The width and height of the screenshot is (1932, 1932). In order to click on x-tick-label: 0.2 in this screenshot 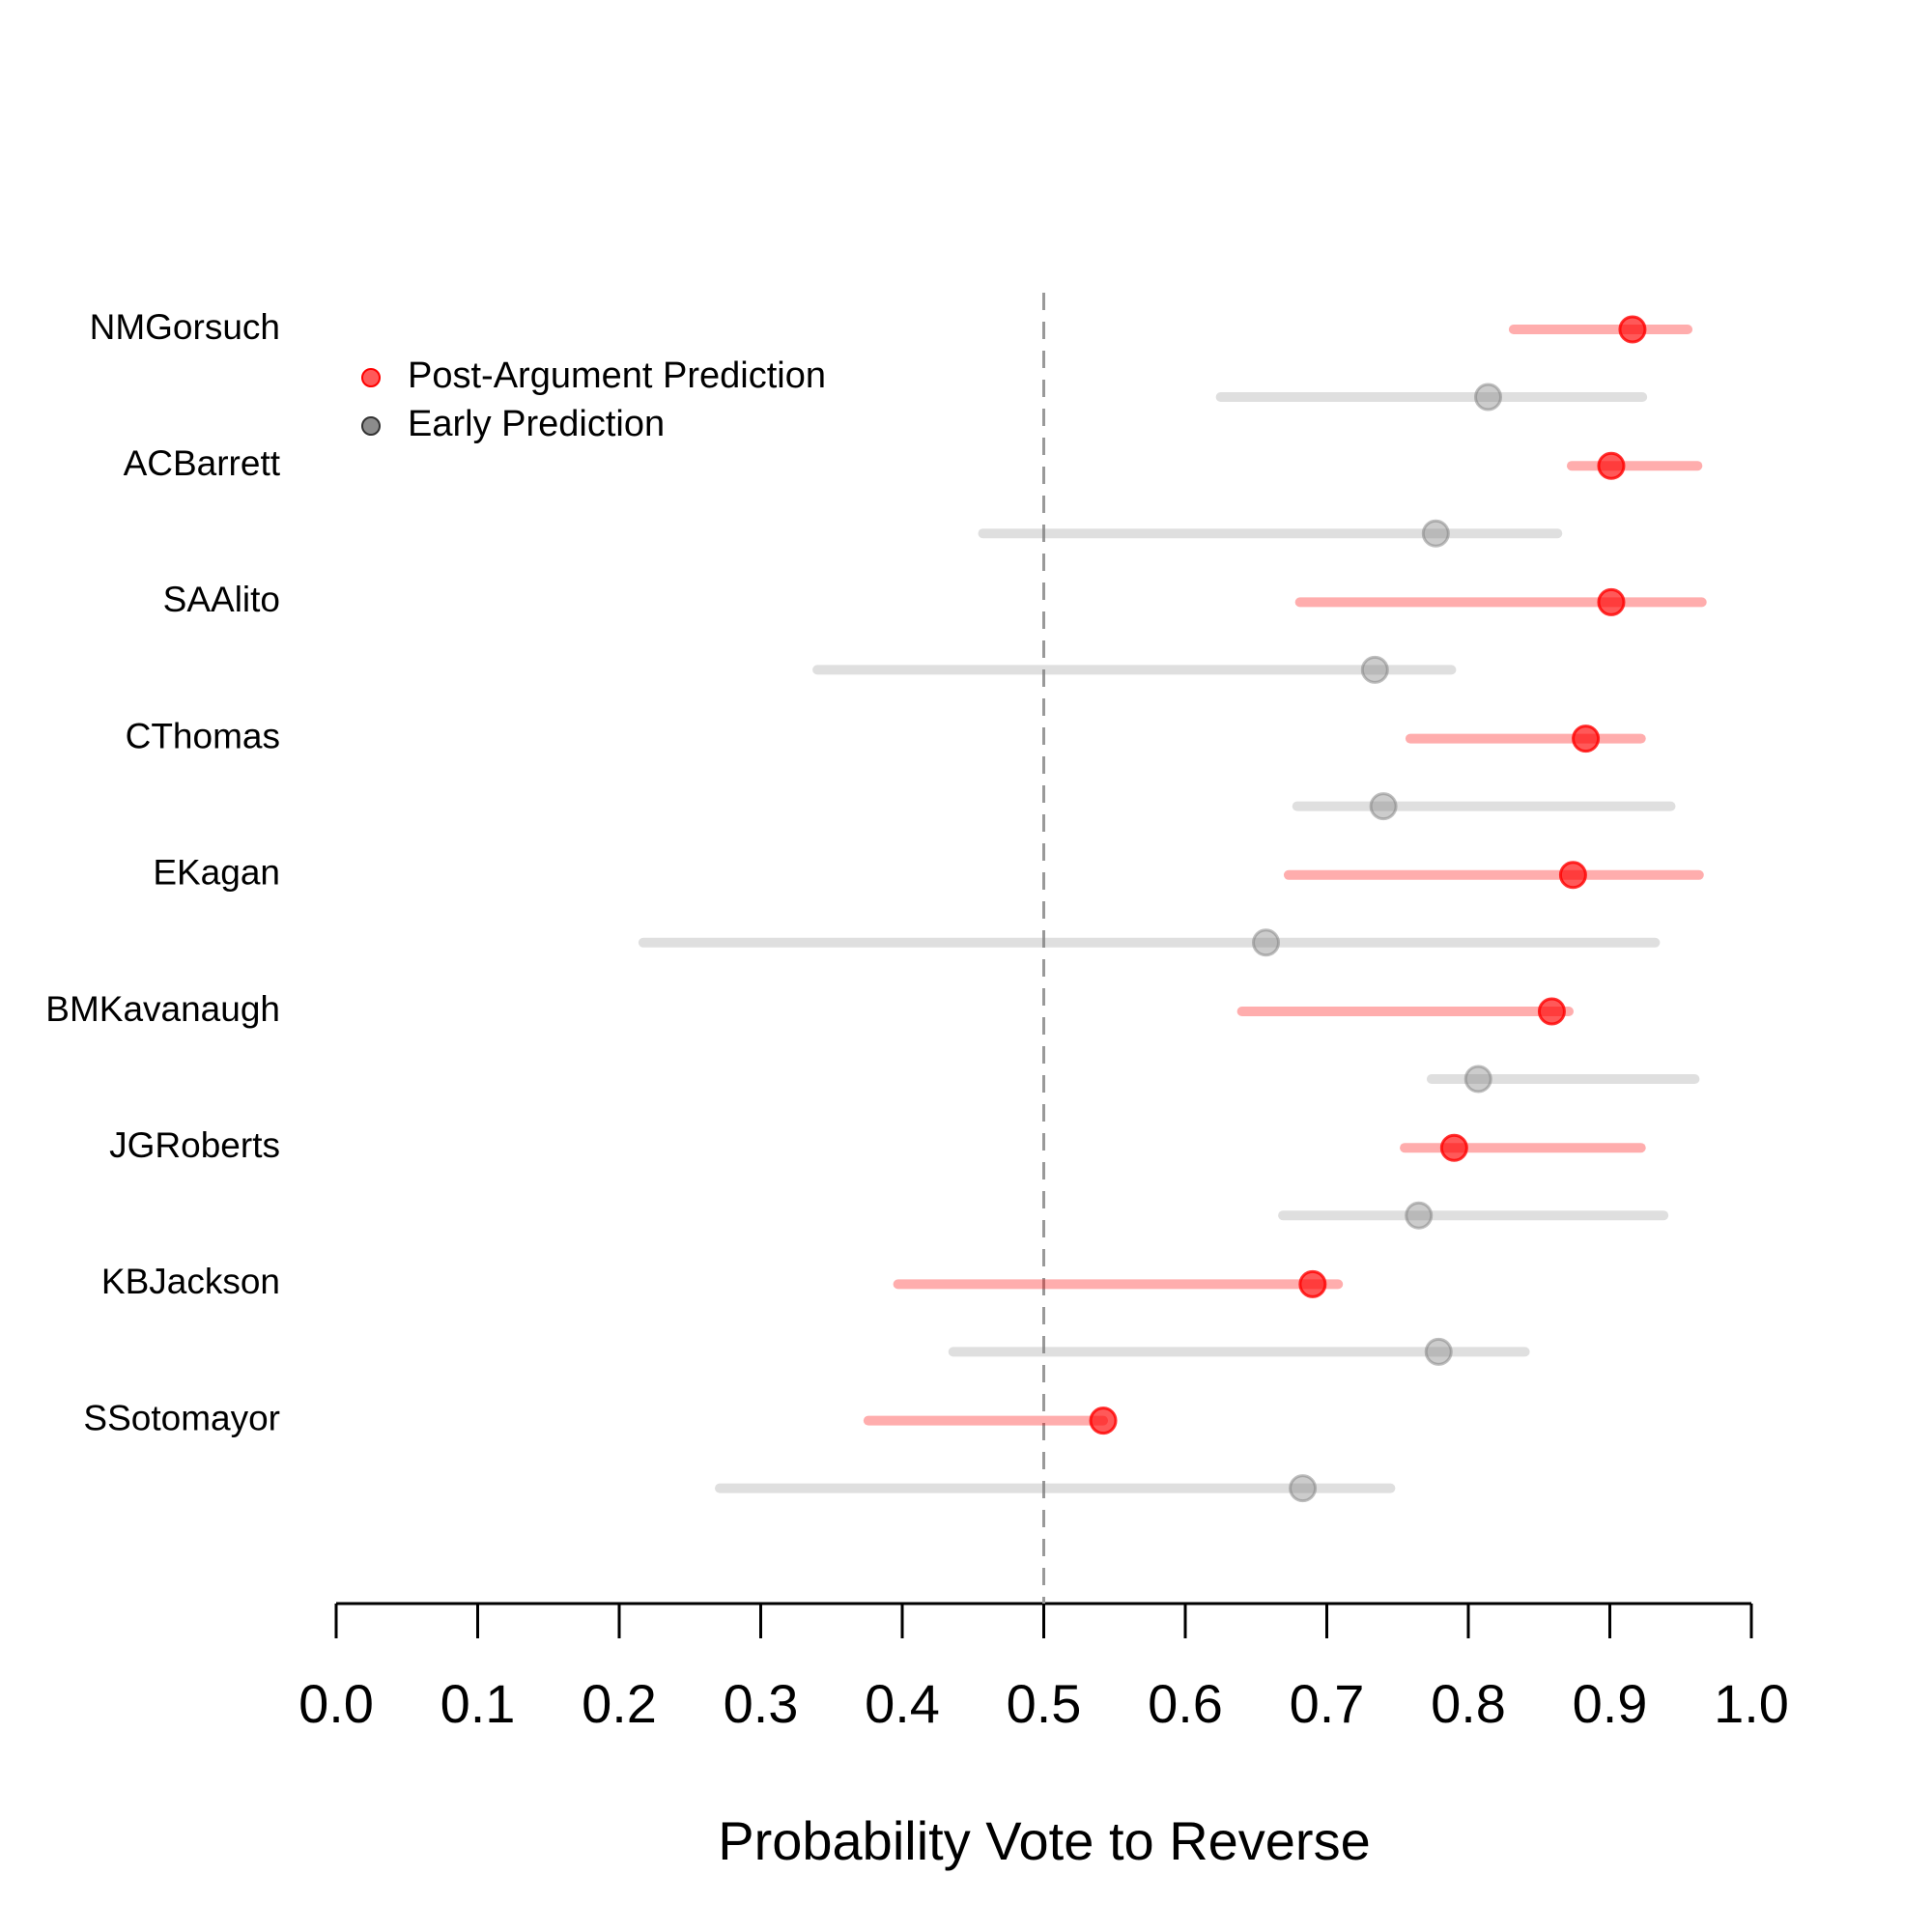, I will do `click(619, 1703)`.